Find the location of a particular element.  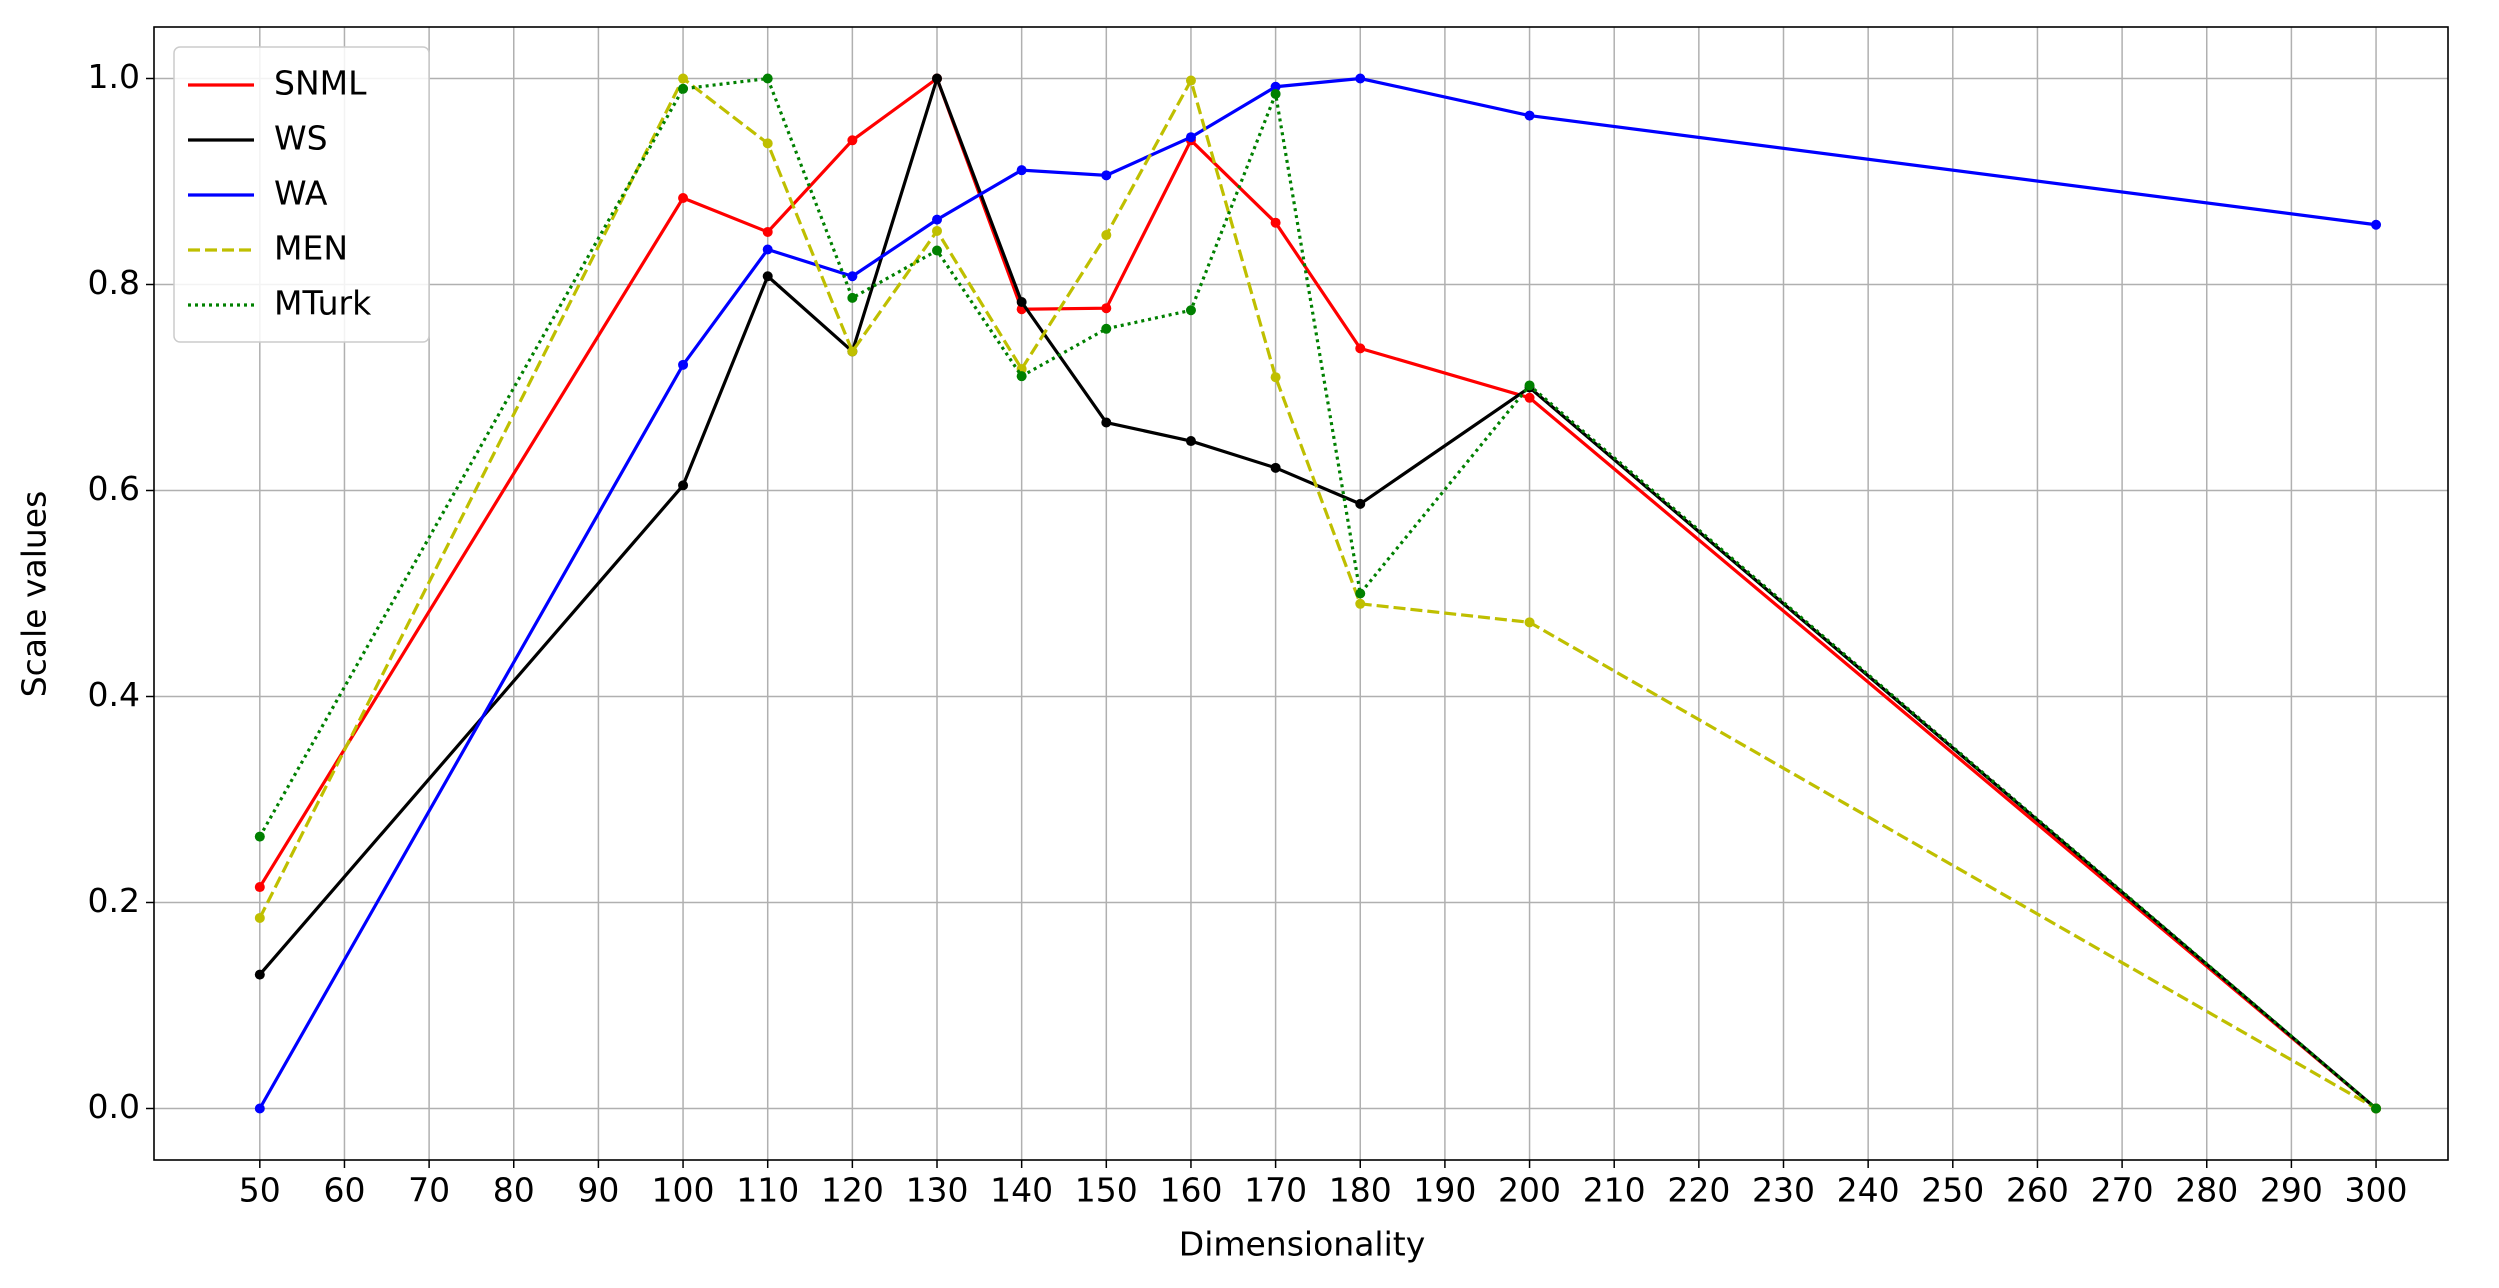

x-tick-label: 230 is located at coordinates (1783, 1190).